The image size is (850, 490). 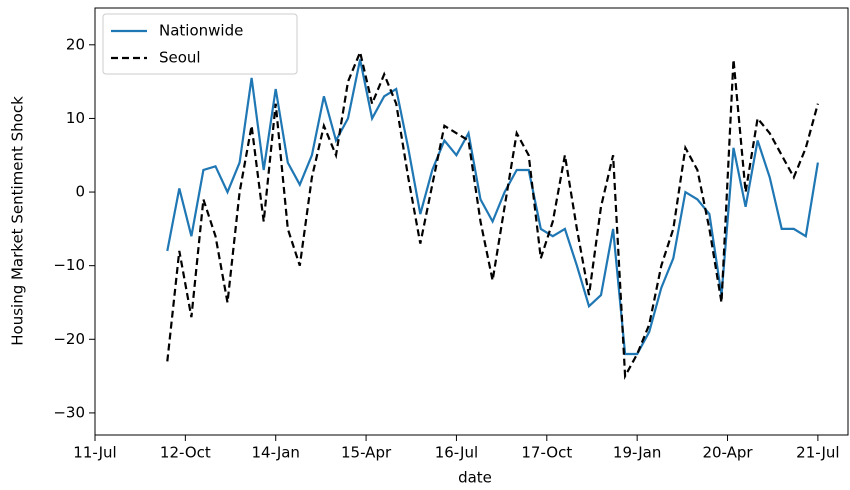 I want to click on x-tick-label: 12-Oct, so click(x=185, y=453).